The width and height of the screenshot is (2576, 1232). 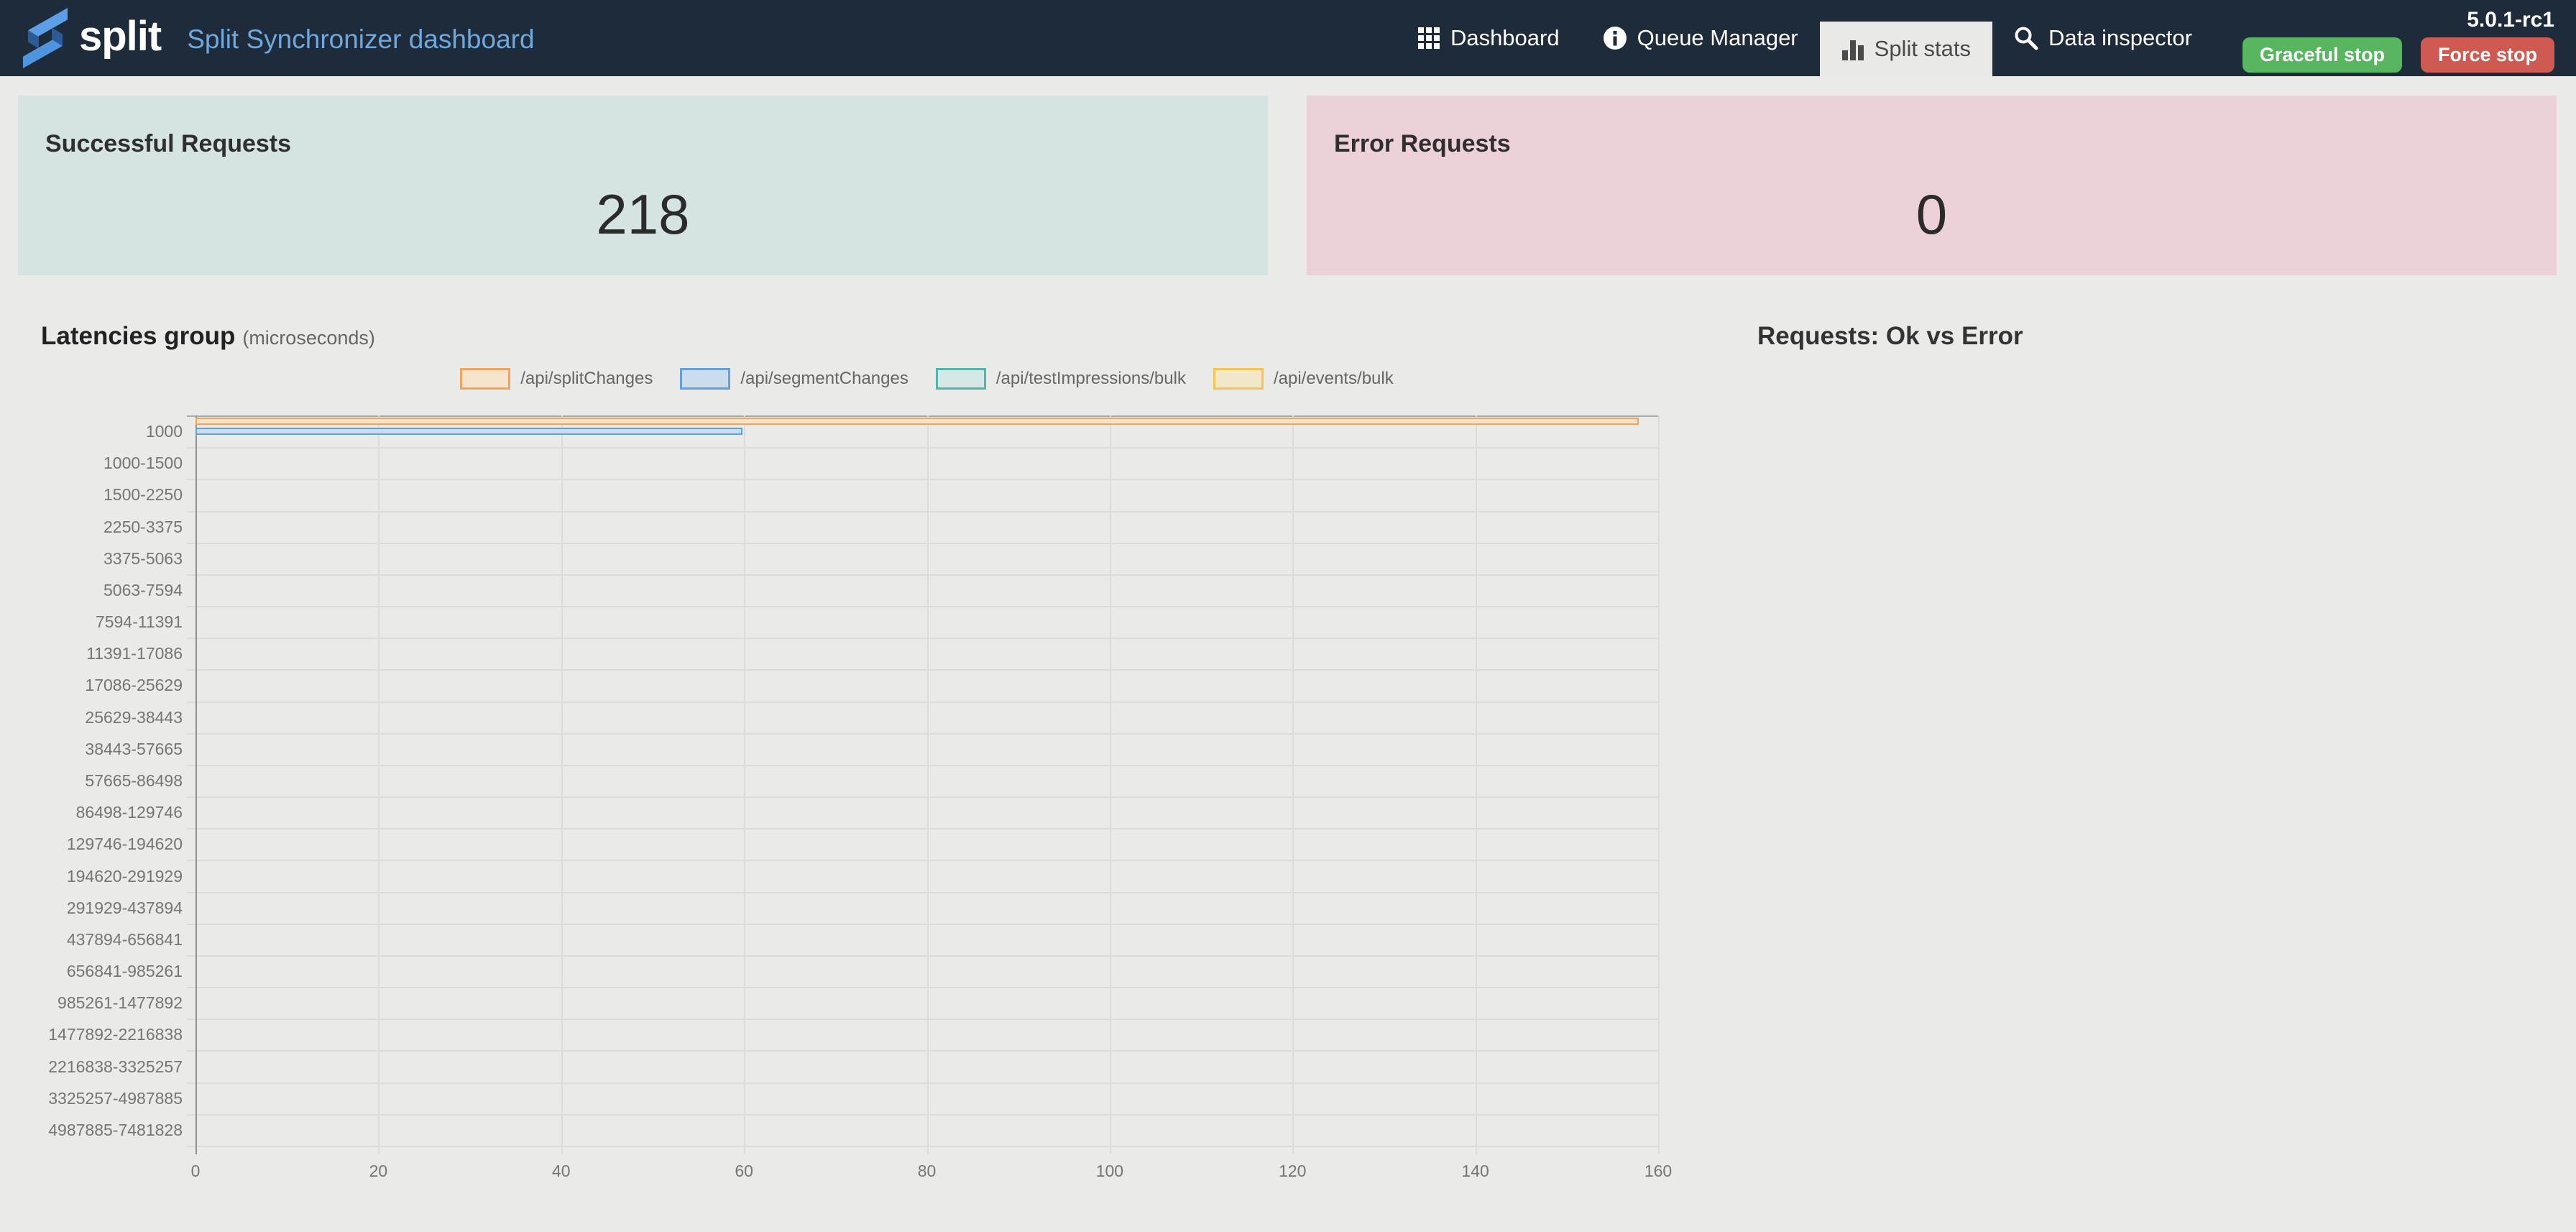 I want to click on successful-requests-card: Successful Requests 218, so click(x=643, y=185).